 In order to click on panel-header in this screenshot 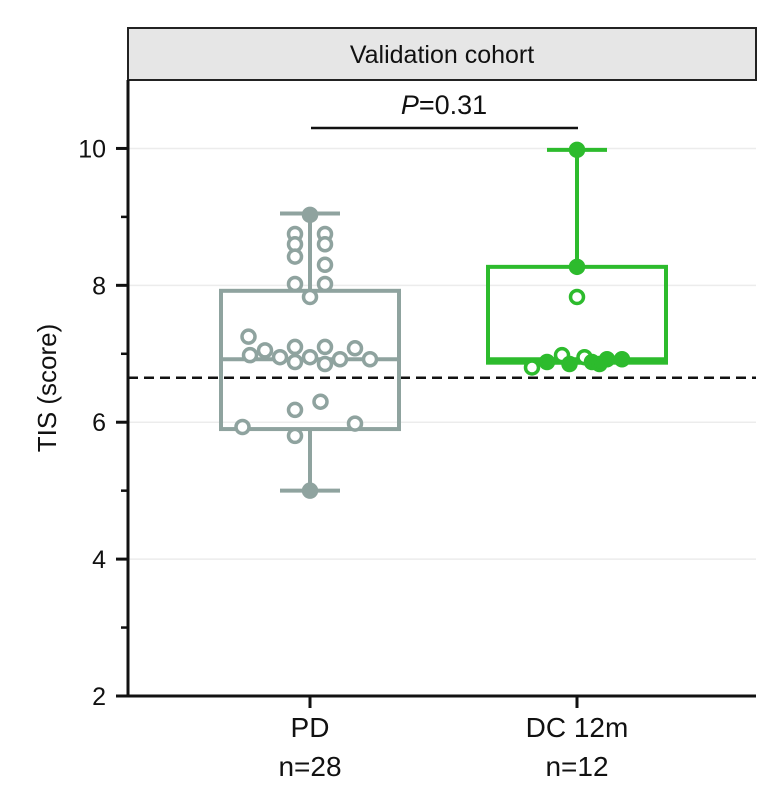, I will do `click(442, 54)`.